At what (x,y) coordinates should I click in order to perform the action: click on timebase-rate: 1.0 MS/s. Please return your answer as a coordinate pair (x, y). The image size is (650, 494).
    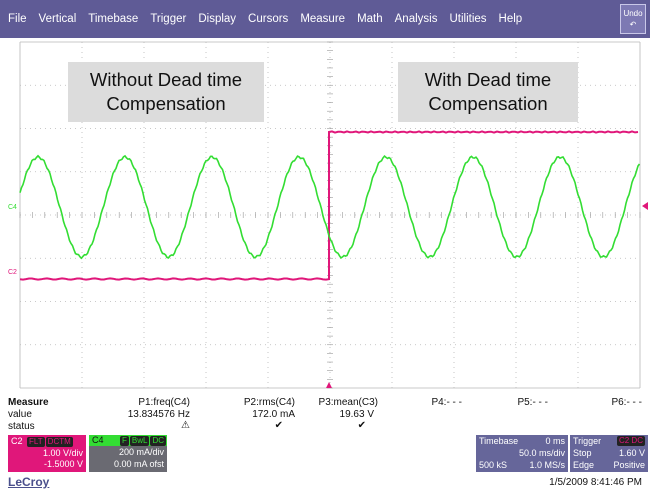
    Looking at the image, I should click on (547, 465).